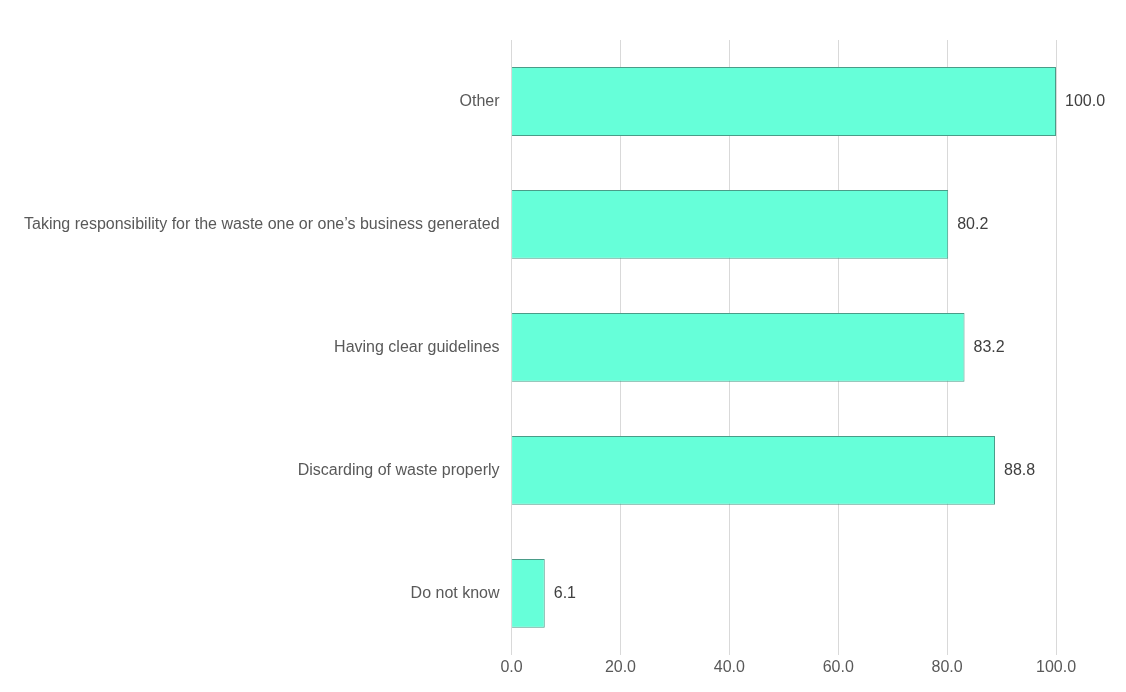 Image resolution: width=1126 pixels, height=692 pixels. Describe the element at coordinates (480, 100) in the screenshot. I see `y-tick-label: Other` at that location.